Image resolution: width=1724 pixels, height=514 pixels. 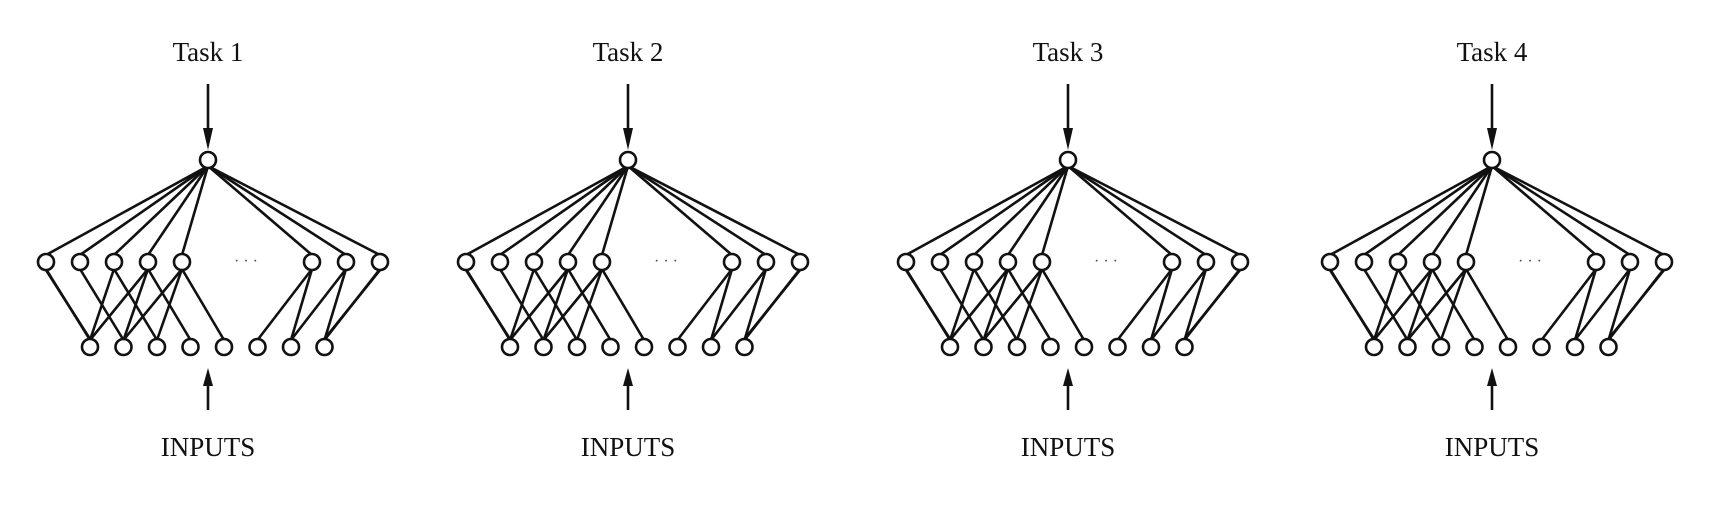 What do you see at coordinates (208, 52) in the screenshot?
I see `task-label: Task 1` at bounding box center [208, 52].